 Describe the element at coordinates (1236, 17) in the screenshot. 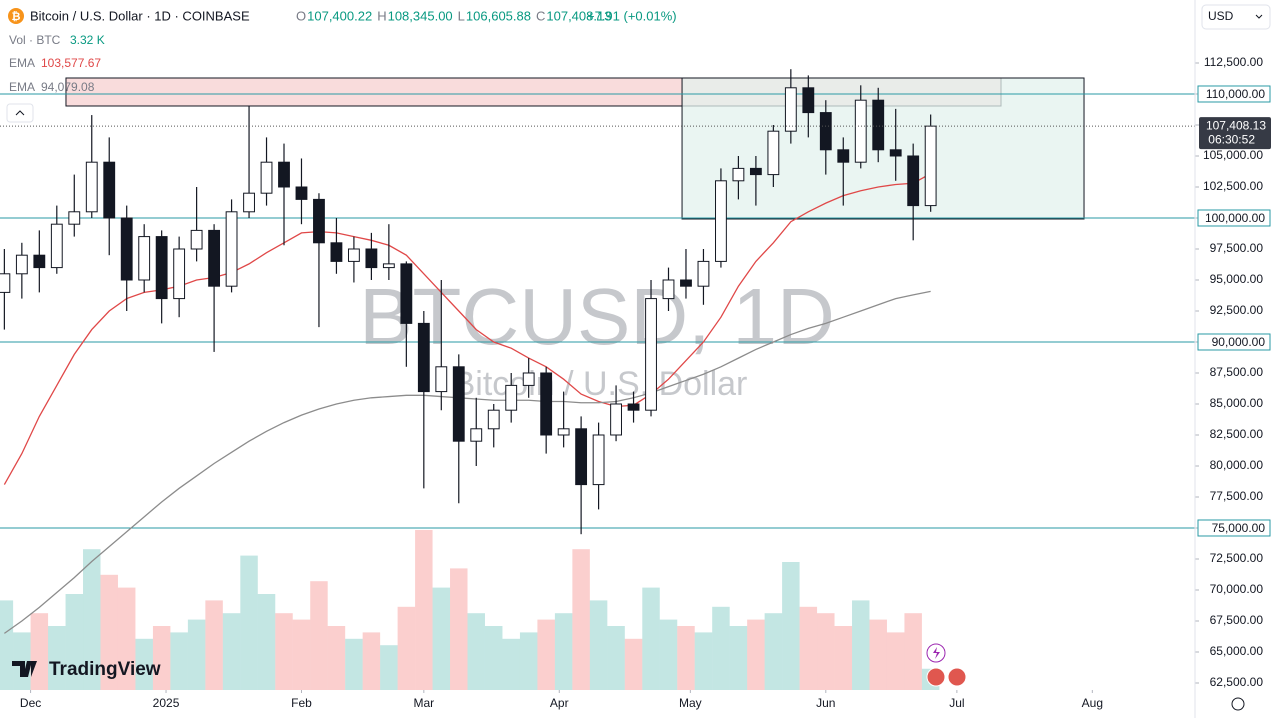

I see `currency-select` at that location.